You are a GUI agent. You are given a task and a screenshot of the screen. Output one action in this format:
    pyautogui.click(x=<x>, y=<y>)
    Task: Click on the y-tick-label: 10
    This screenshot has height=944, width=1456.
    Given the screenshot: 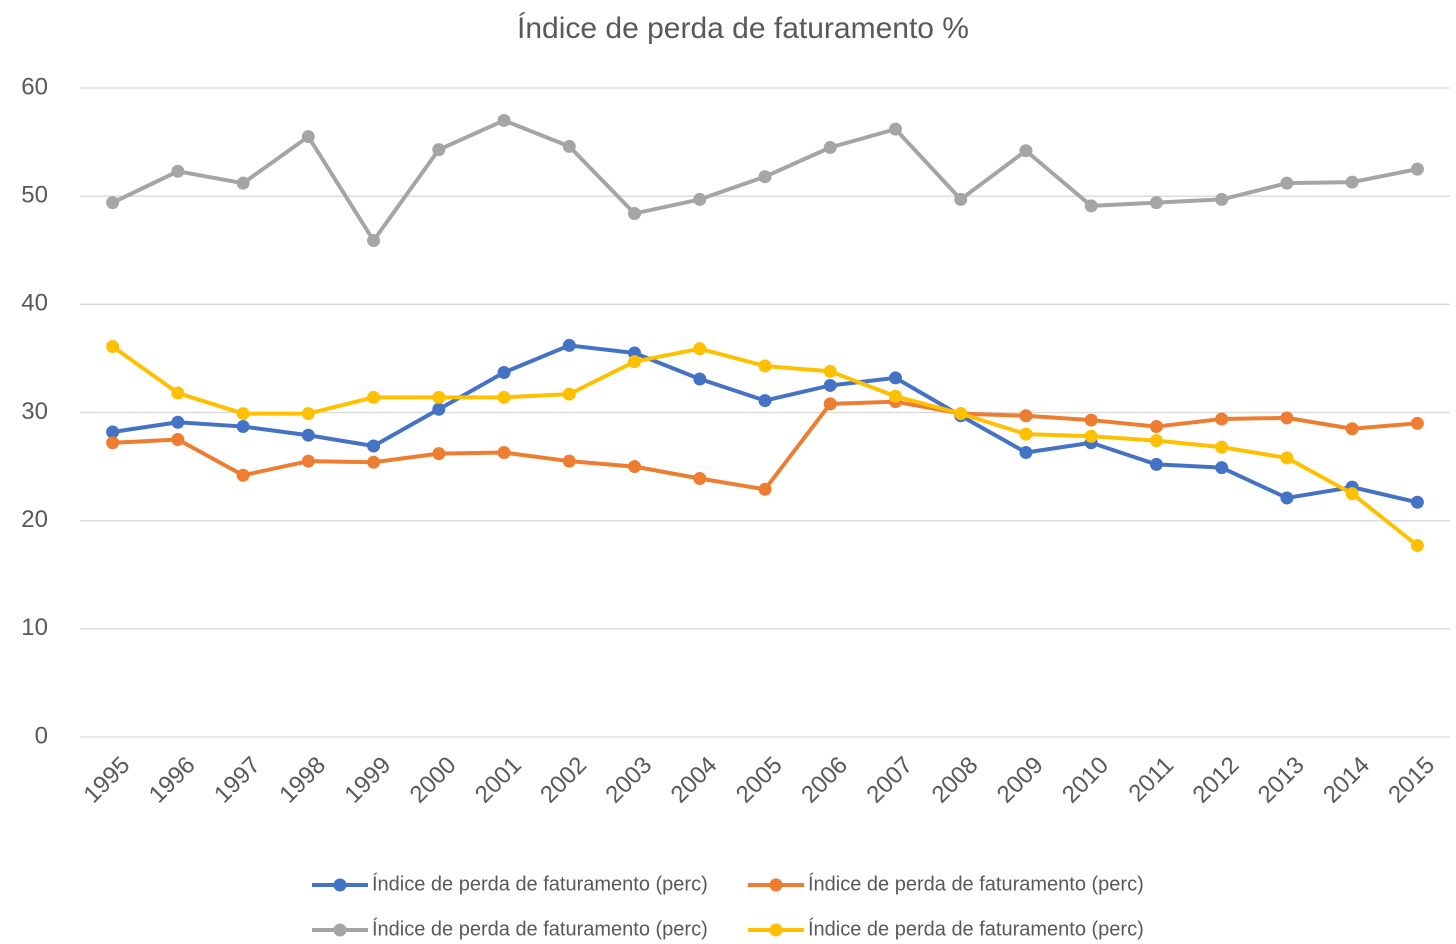 What is the action you would take?
    pyautogui.click(x=34, y=627)
    